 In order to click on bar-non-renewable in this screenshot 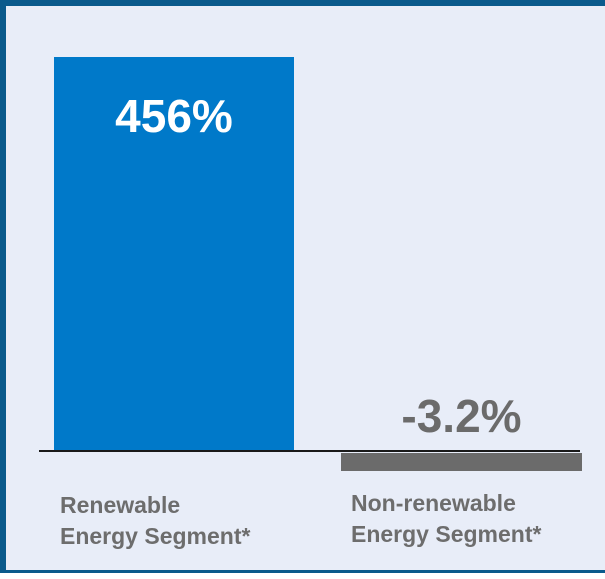, I will do `click(461, 462)`.